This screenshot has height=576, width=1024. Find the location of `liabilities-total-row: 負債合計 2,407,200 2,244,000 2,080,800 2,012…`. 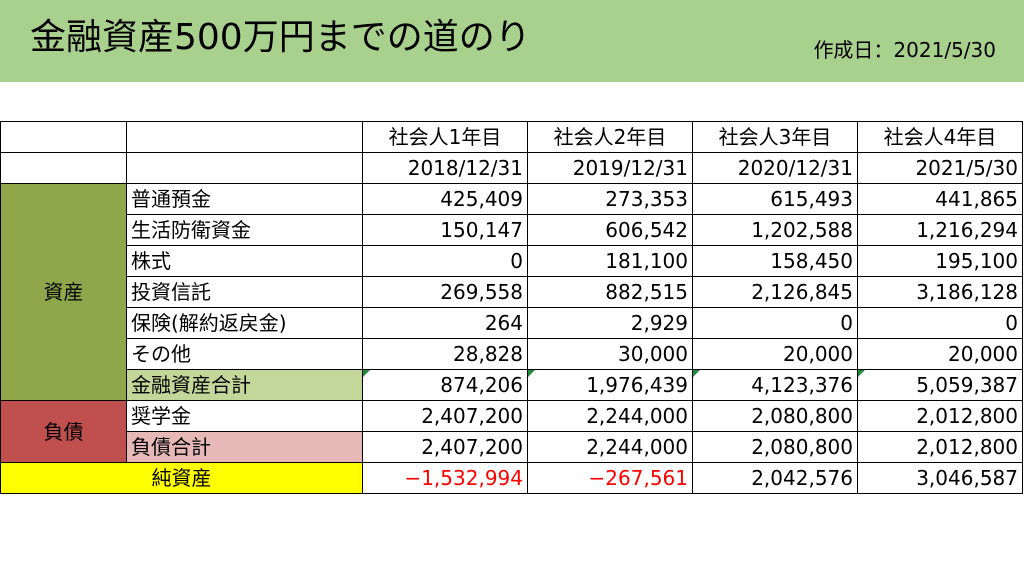

liabilities-total-row: 負債合計 2,407,200 2,244,000 2,080,800 2,012… is located at coordinates (512, 447).